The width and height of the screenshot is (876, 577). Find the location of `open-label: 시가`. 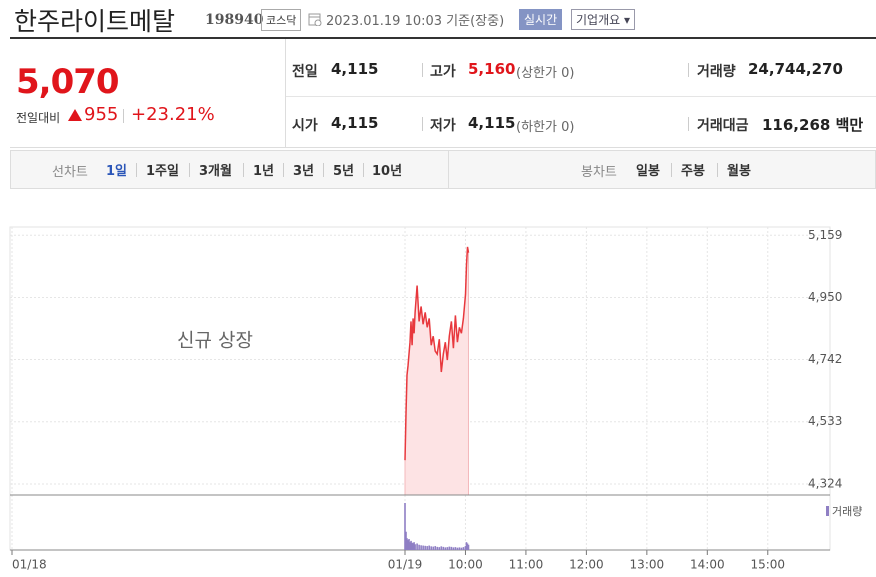

open-label: 시가 is located at coordinates (305, 126).